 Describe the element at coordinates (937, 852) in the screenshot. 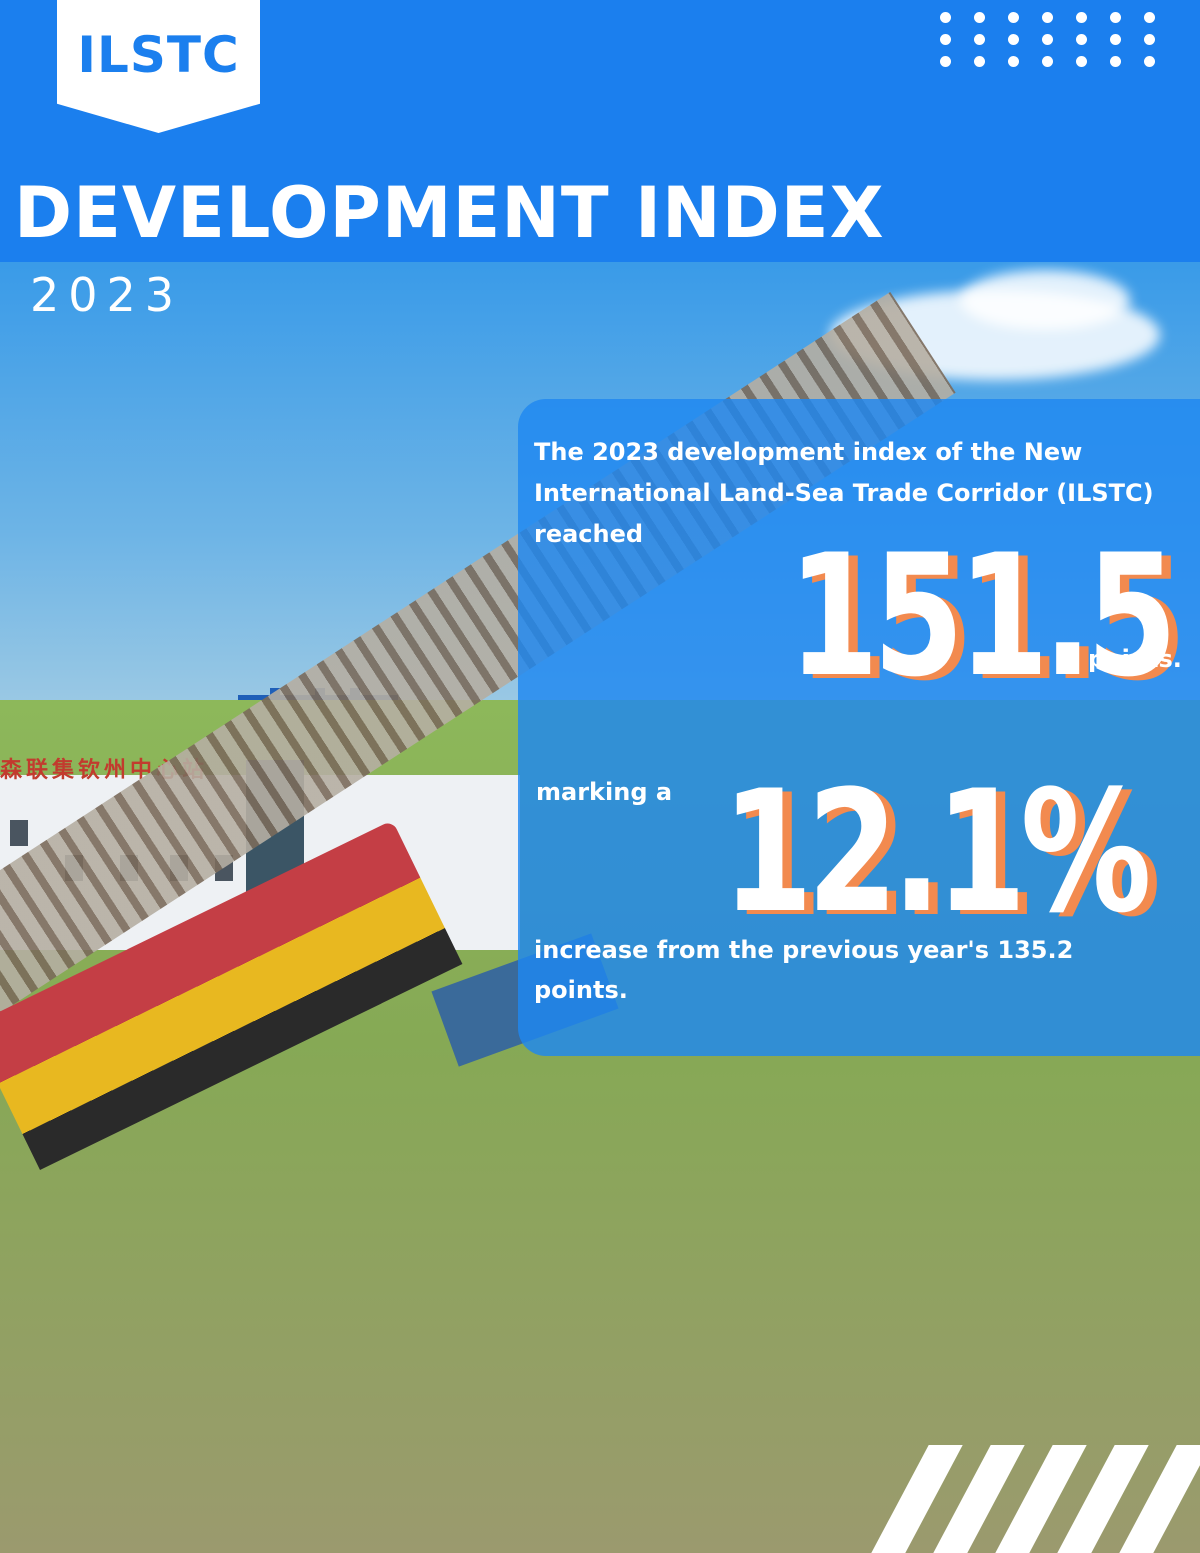

I see `growth-value: 12.1%` at that location.